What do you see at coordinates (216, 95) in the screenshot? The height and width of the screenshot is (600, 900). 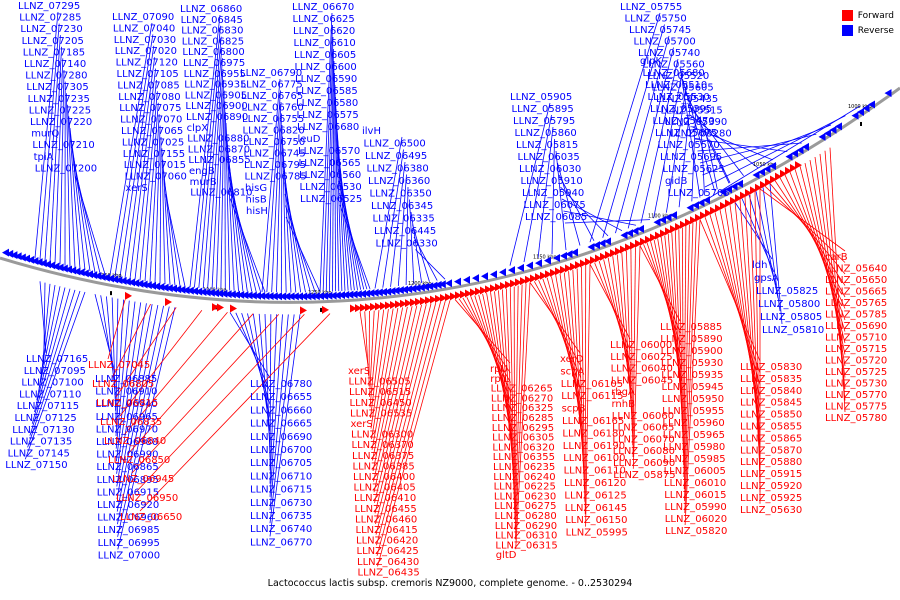 I see `gene-label: LLNZ_06905` at bounding box center [216, 95].